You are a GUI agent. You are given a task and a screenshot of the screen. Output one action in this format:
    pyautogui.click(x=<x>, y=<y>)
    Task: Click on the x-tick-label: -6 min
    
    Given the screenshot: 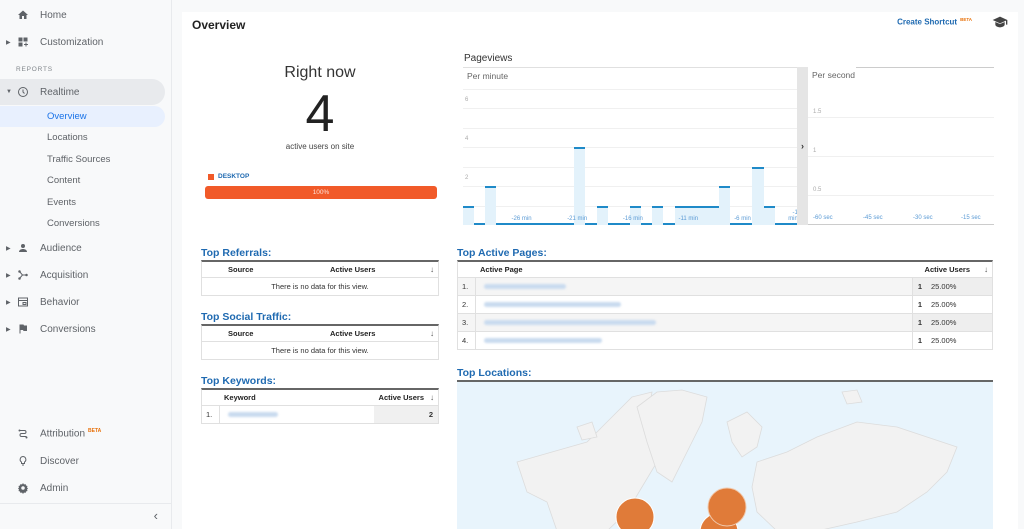 What is the action you would take?
    pyautogui.click(x=742, y=219)
    